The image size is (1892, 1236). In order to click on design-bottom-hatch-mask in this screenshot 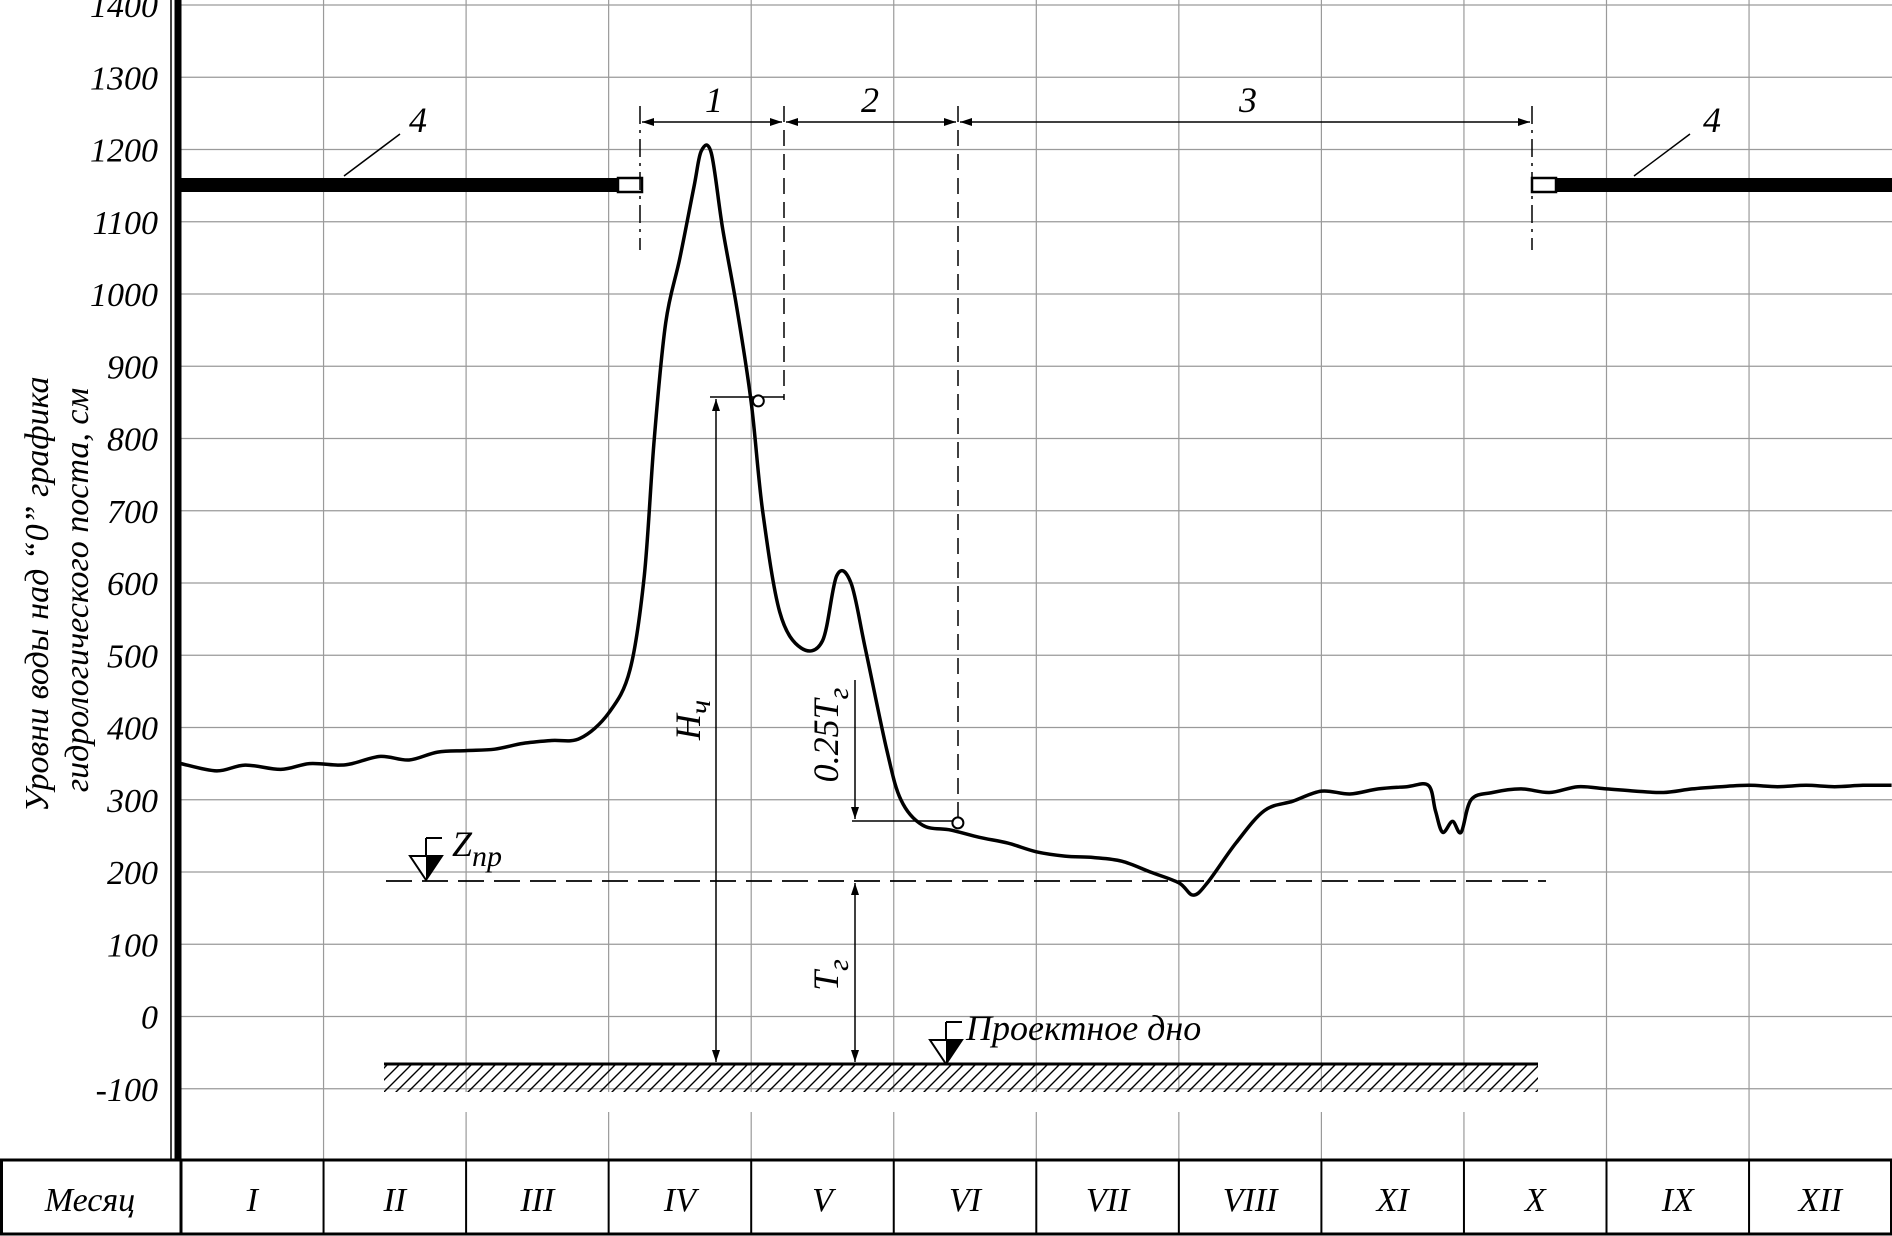, I will do `click(960, 1102)`.